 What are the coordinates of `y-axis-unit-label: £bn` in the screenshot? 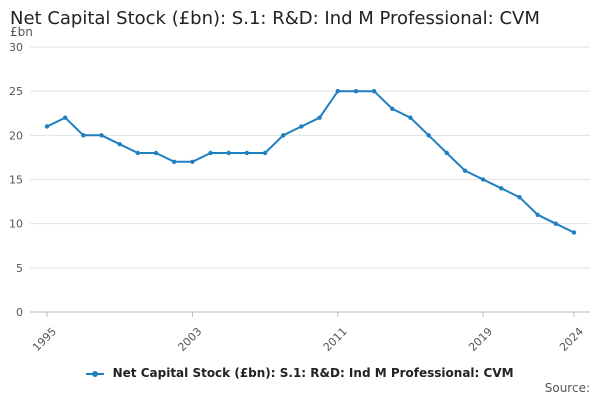 It's located at (21, 32).